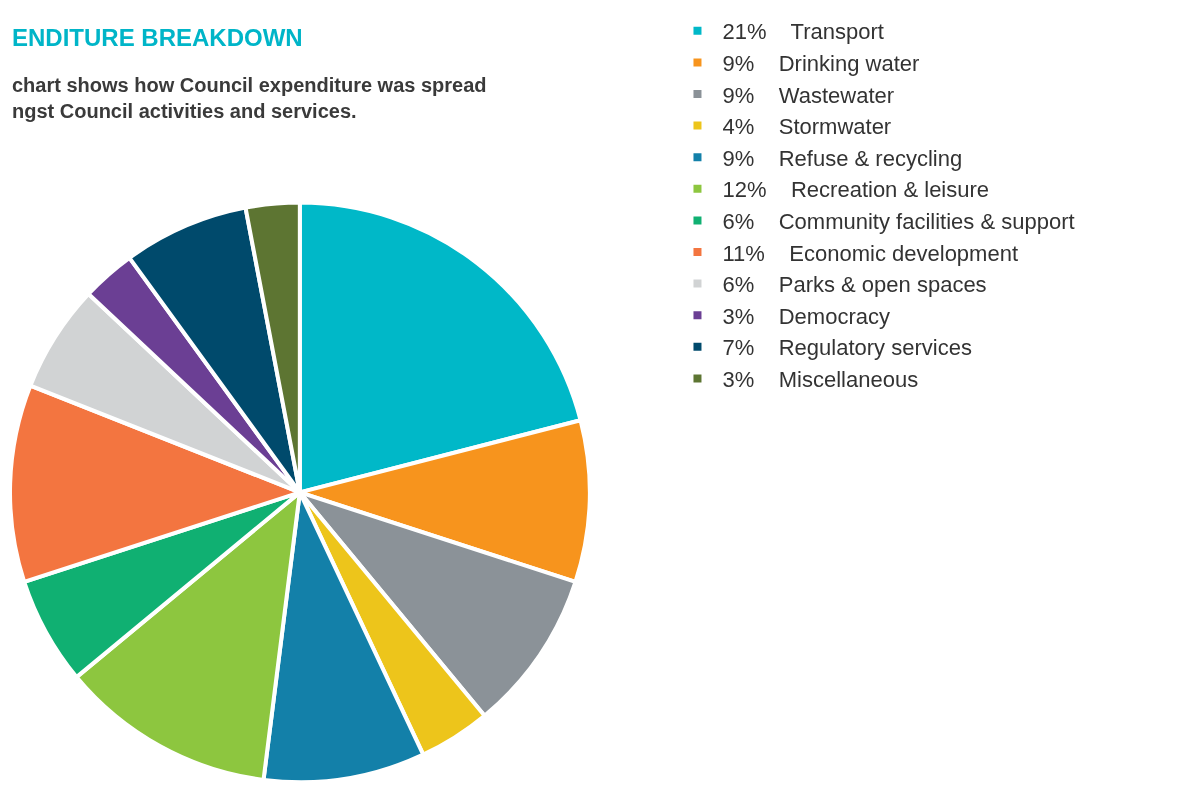 This screenshot has width=1203, height=798. I want to click on legend-label: 21% Transport, so click(803, 32).